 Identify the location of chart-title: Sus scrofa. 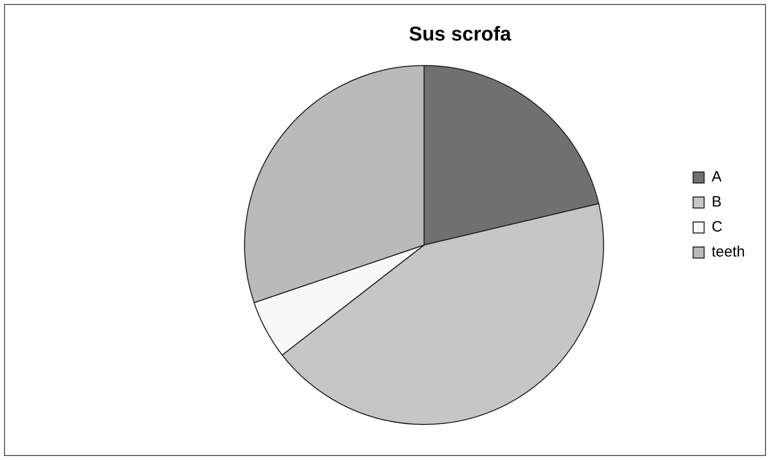
(460, 35).